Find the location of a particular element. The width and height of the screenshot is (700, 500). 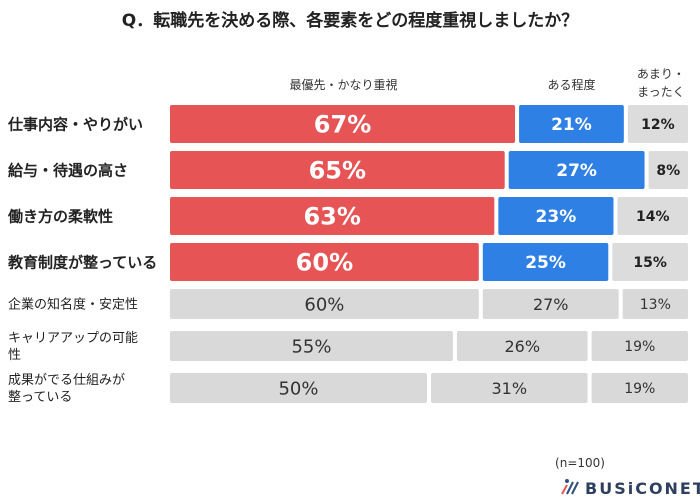

data-label: 15% is located at coordinates (650, 263).